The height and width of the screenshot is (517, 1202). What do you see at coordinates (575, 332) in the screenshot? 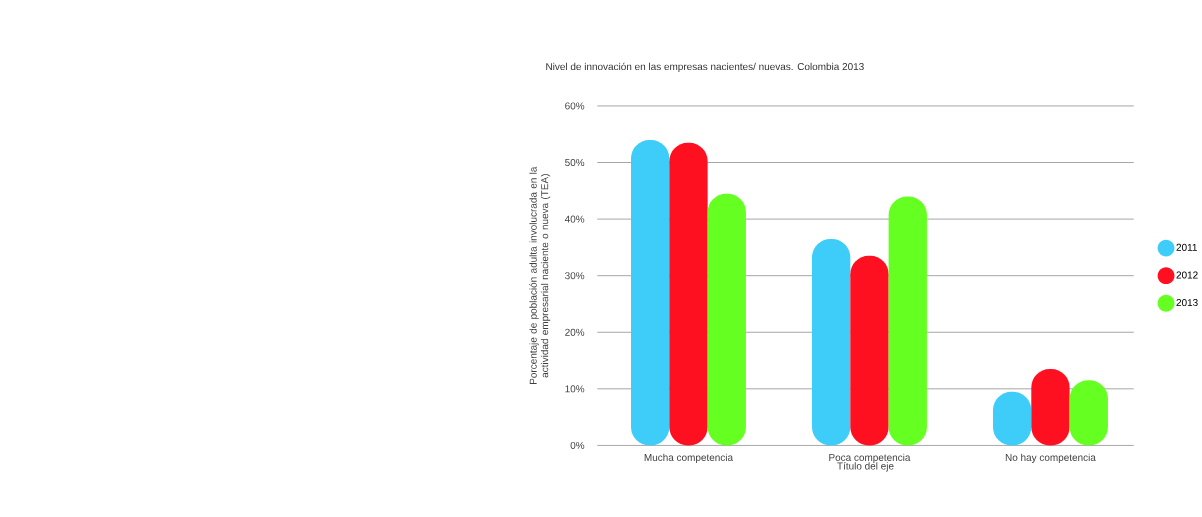
I see `y-tick-label: 20%` at bounding box center [575, 332].